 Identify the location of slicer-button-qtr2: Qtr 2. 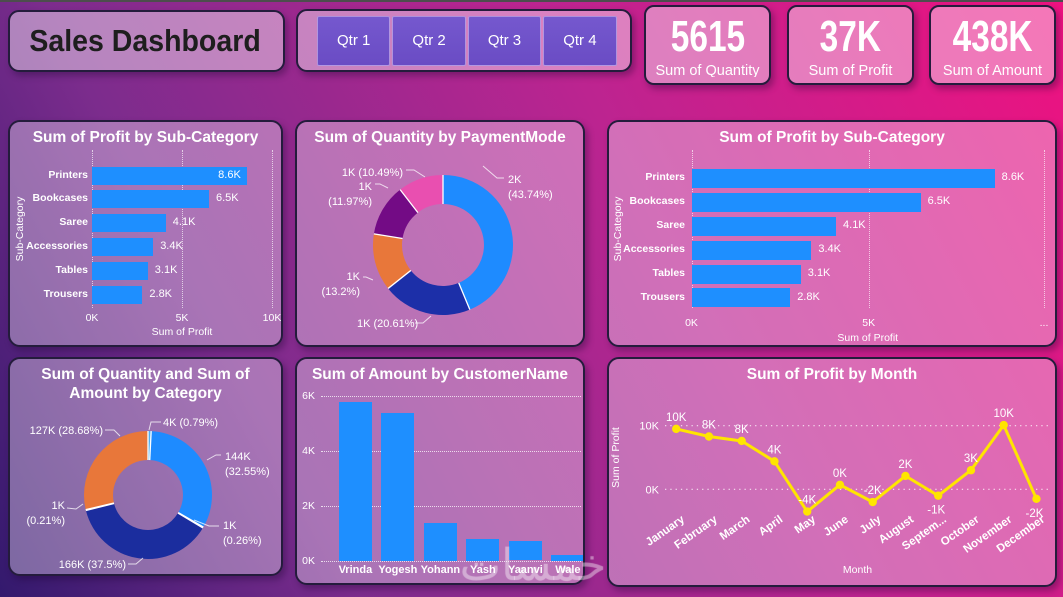
(429, 40).